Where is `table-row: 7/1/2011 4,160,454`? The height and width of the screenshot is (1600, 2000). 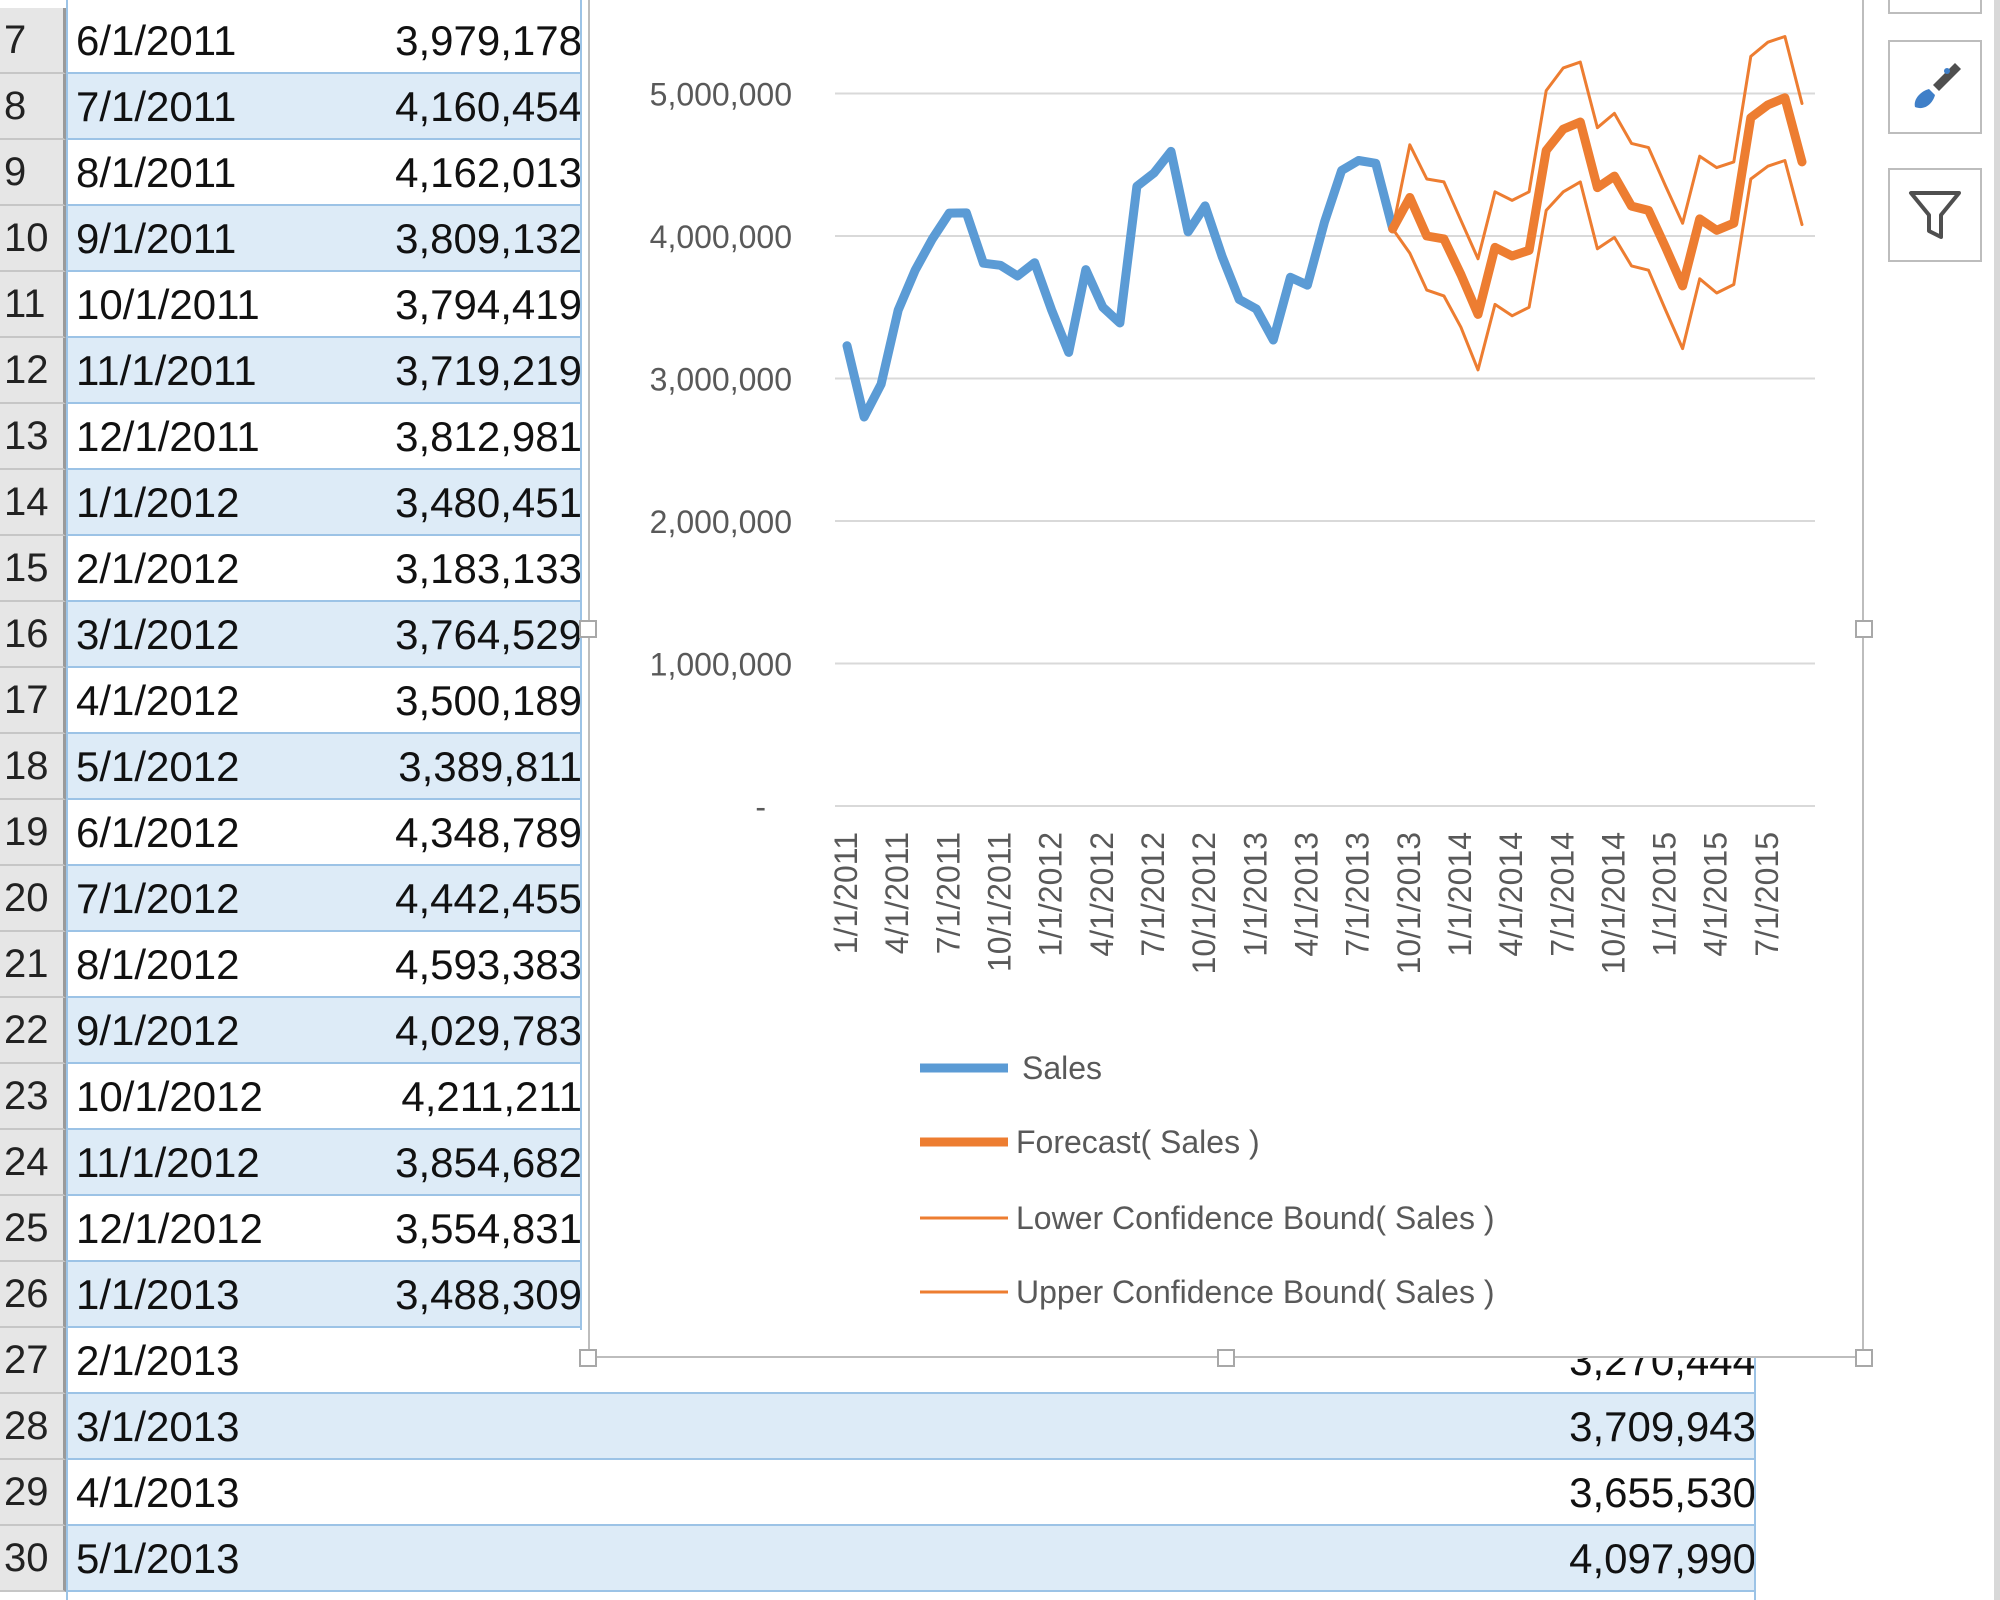 table-row: 7/1/2011 4,160,454 is located at coordinates (324, 107).